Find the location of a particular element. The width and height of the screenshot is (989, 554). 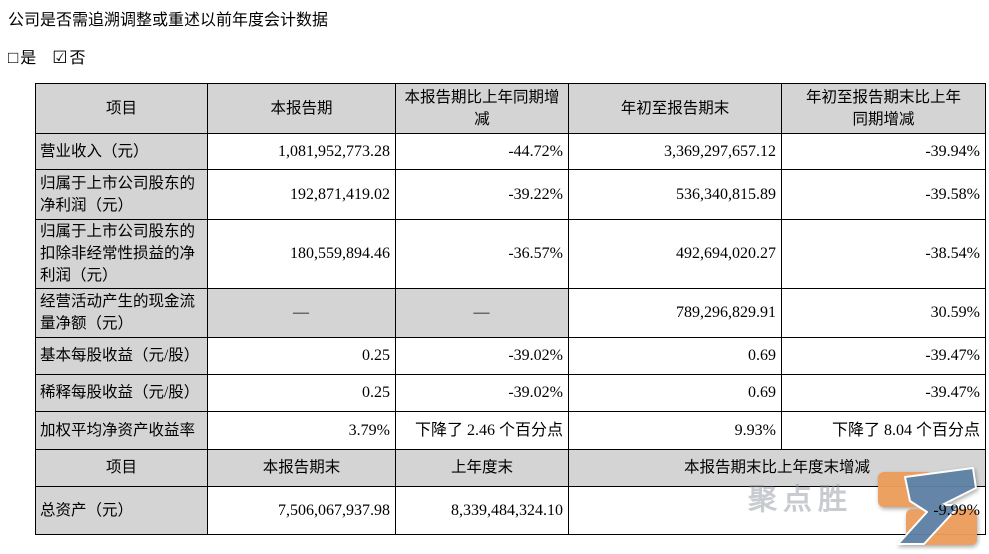

table-cell: 7,506,067,937.98 is located at coordinates (301, 510).